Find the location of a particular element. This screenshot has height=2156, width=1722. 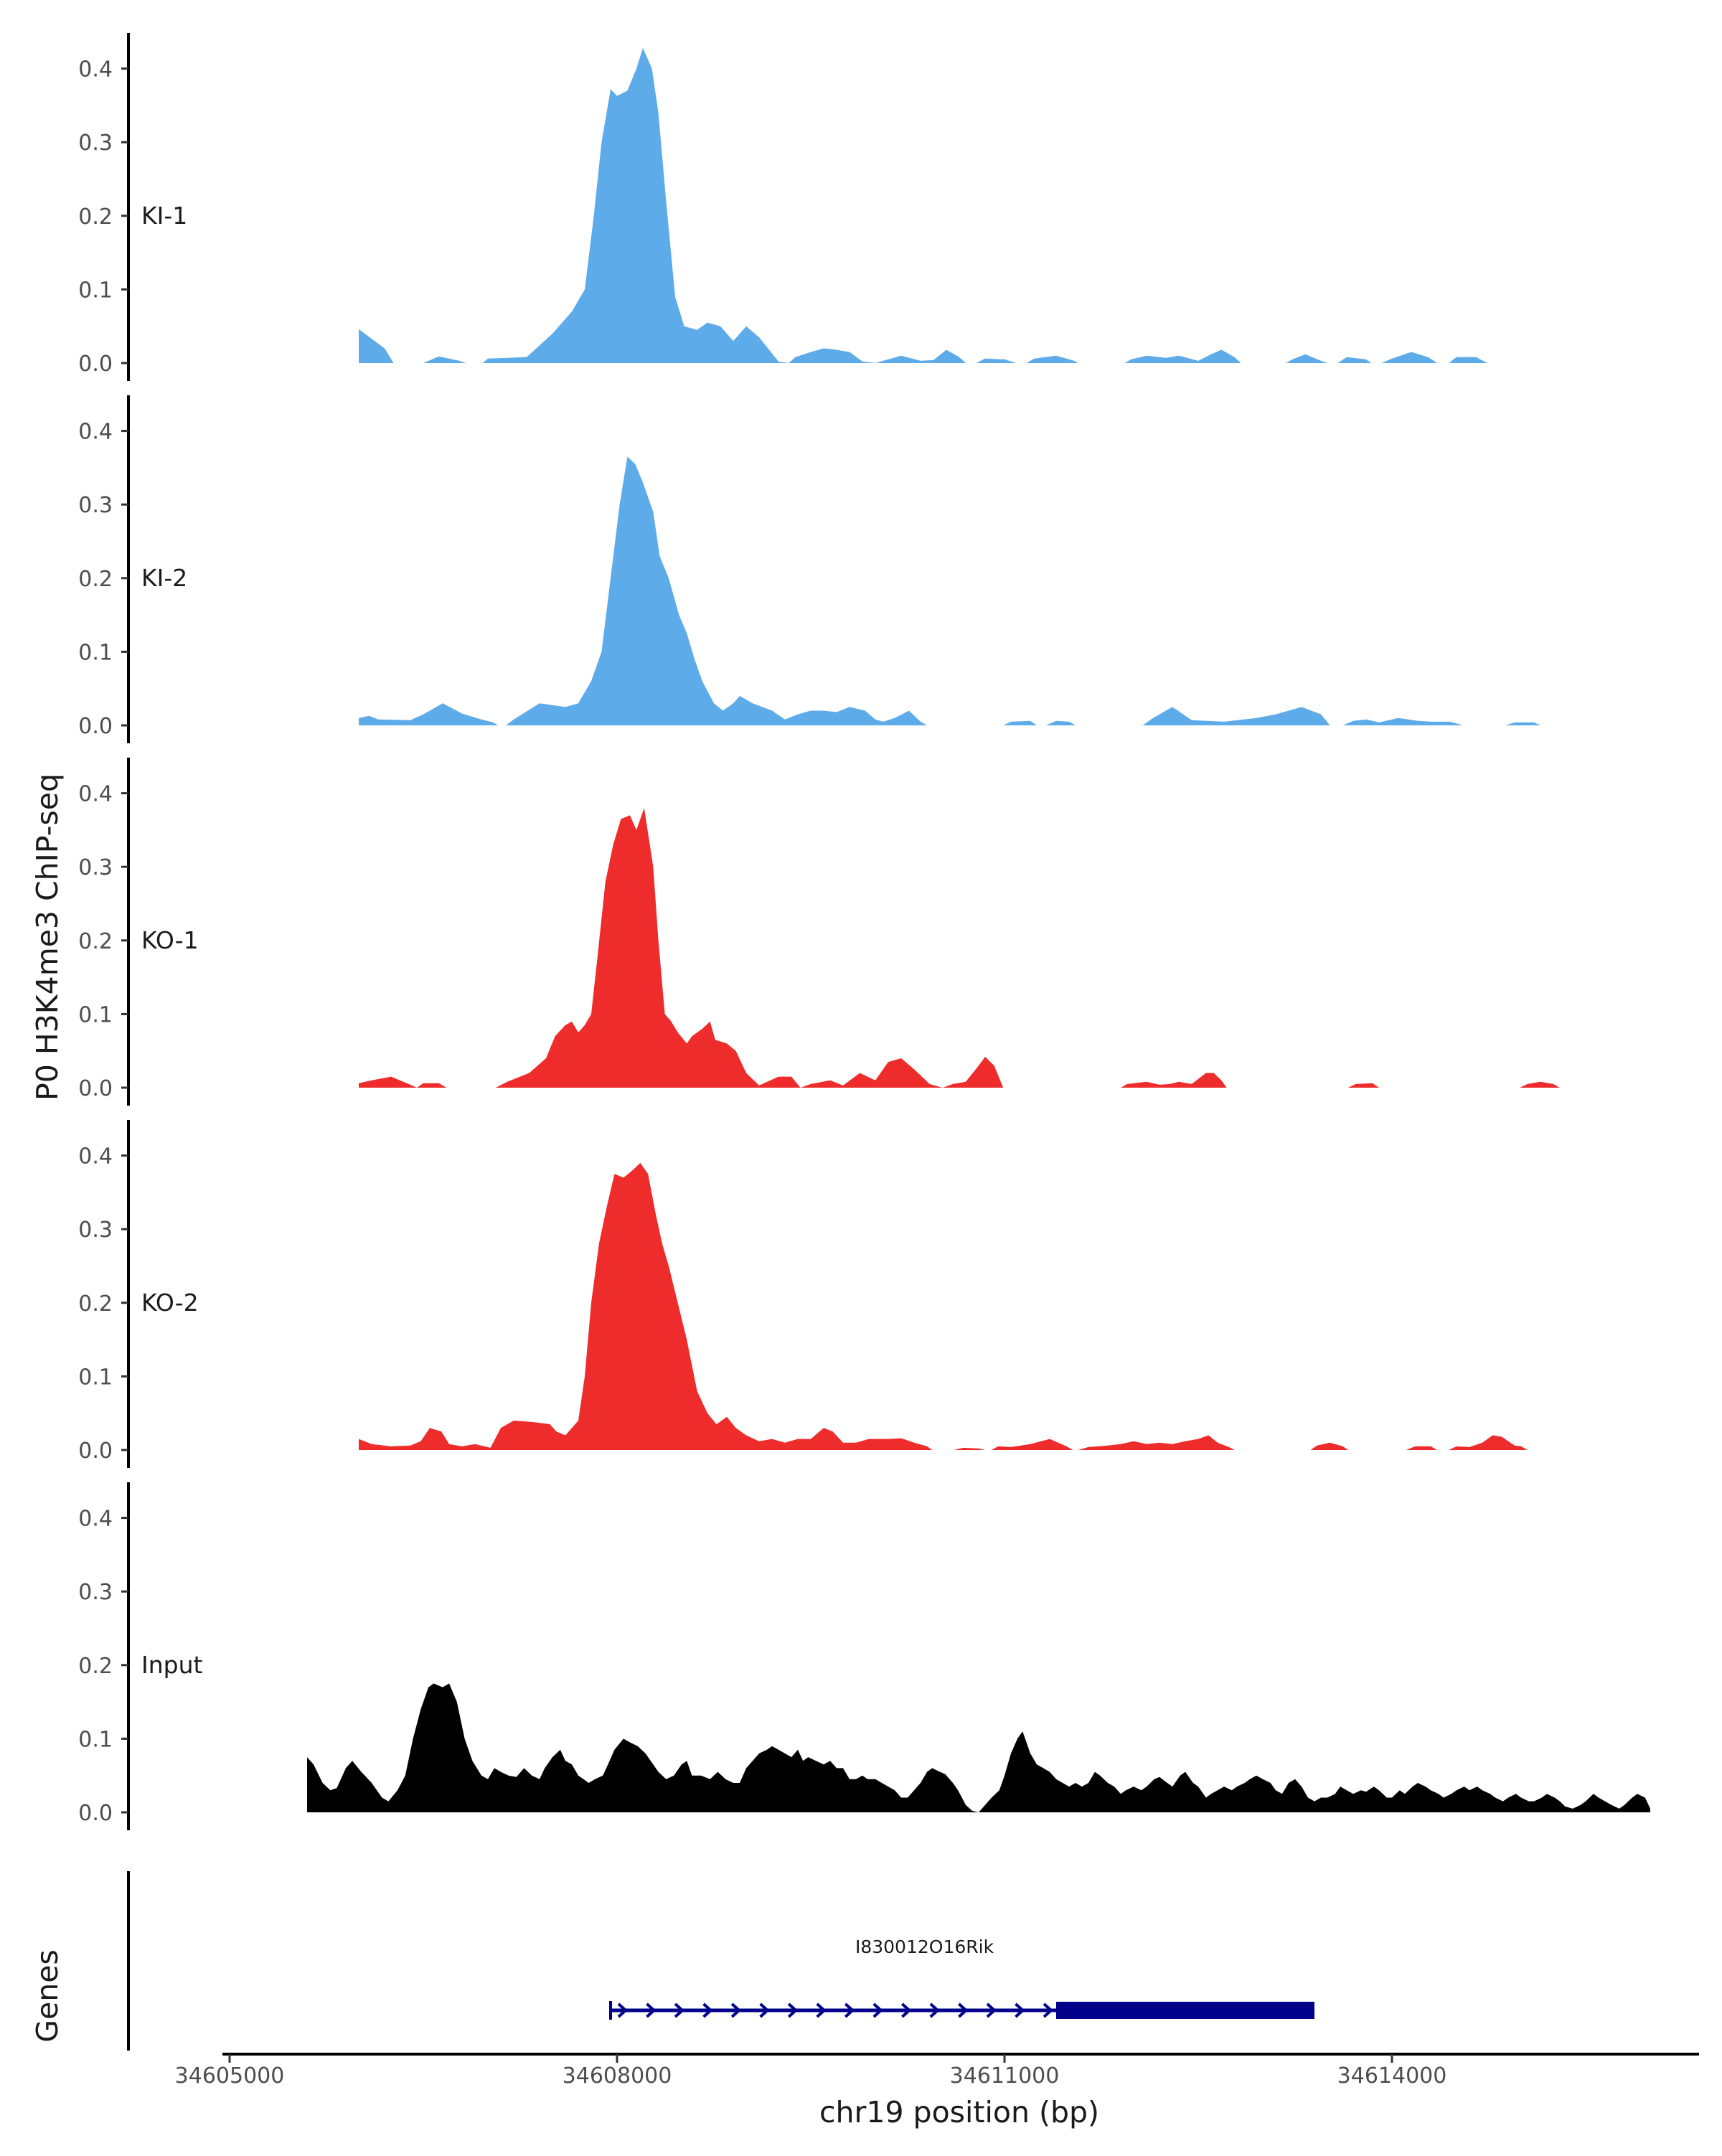

gene-exon-block is located at coordinates (1185, 2011).